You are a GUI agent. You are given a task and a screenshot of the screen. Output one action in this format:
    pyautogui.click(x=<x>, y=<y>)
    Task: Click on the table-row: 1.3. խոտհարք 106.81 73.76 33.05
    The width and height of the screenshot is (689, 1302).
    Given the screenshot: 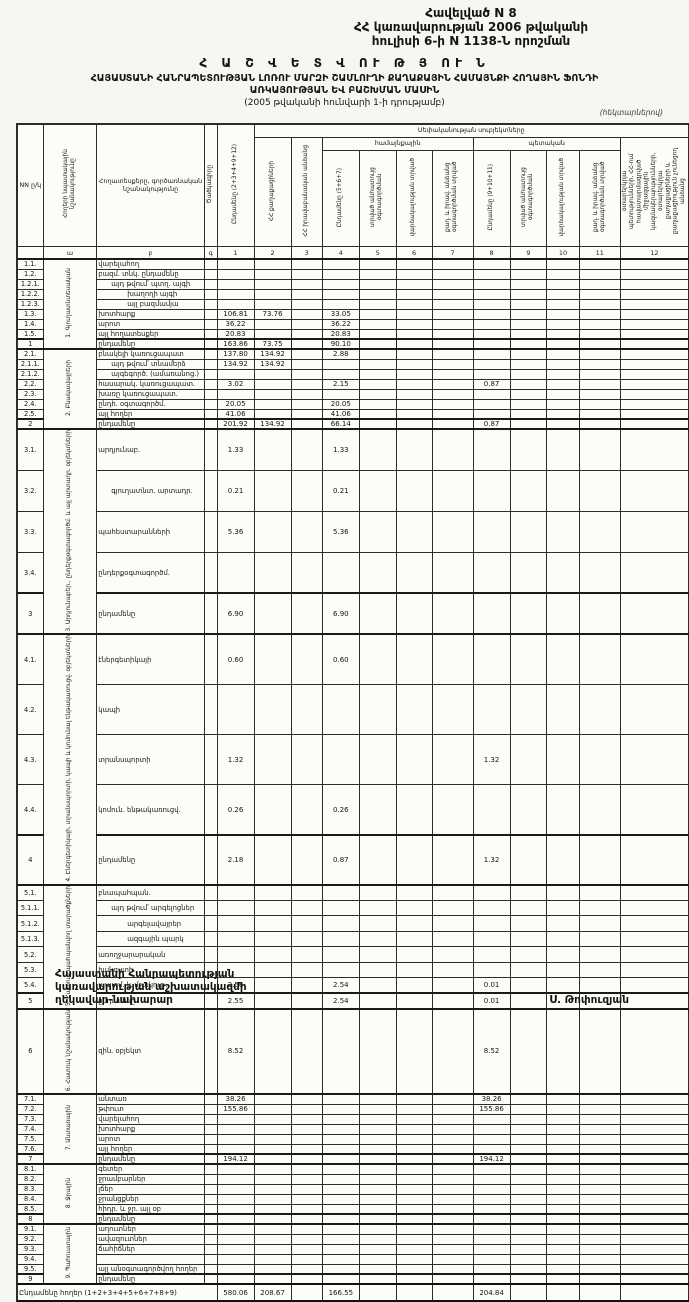 What is the action you would take?
    pyautogui.click(x=353, y=314)
    